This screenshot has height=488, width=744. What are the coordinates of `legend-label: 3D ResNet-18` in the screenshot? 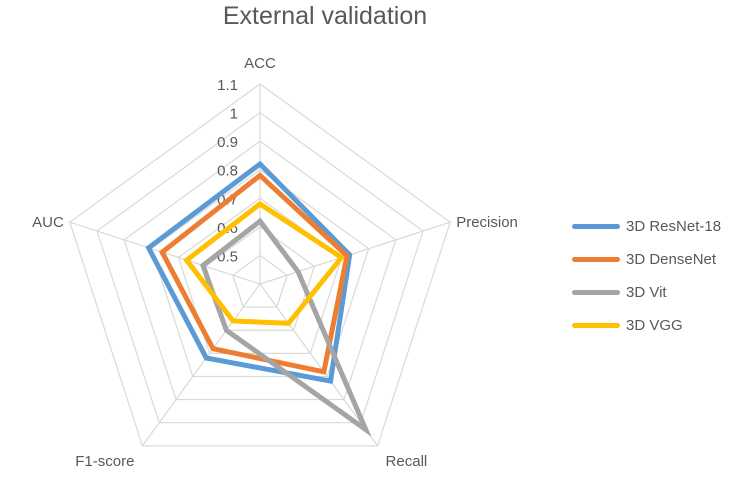 It's located at (674, 226).